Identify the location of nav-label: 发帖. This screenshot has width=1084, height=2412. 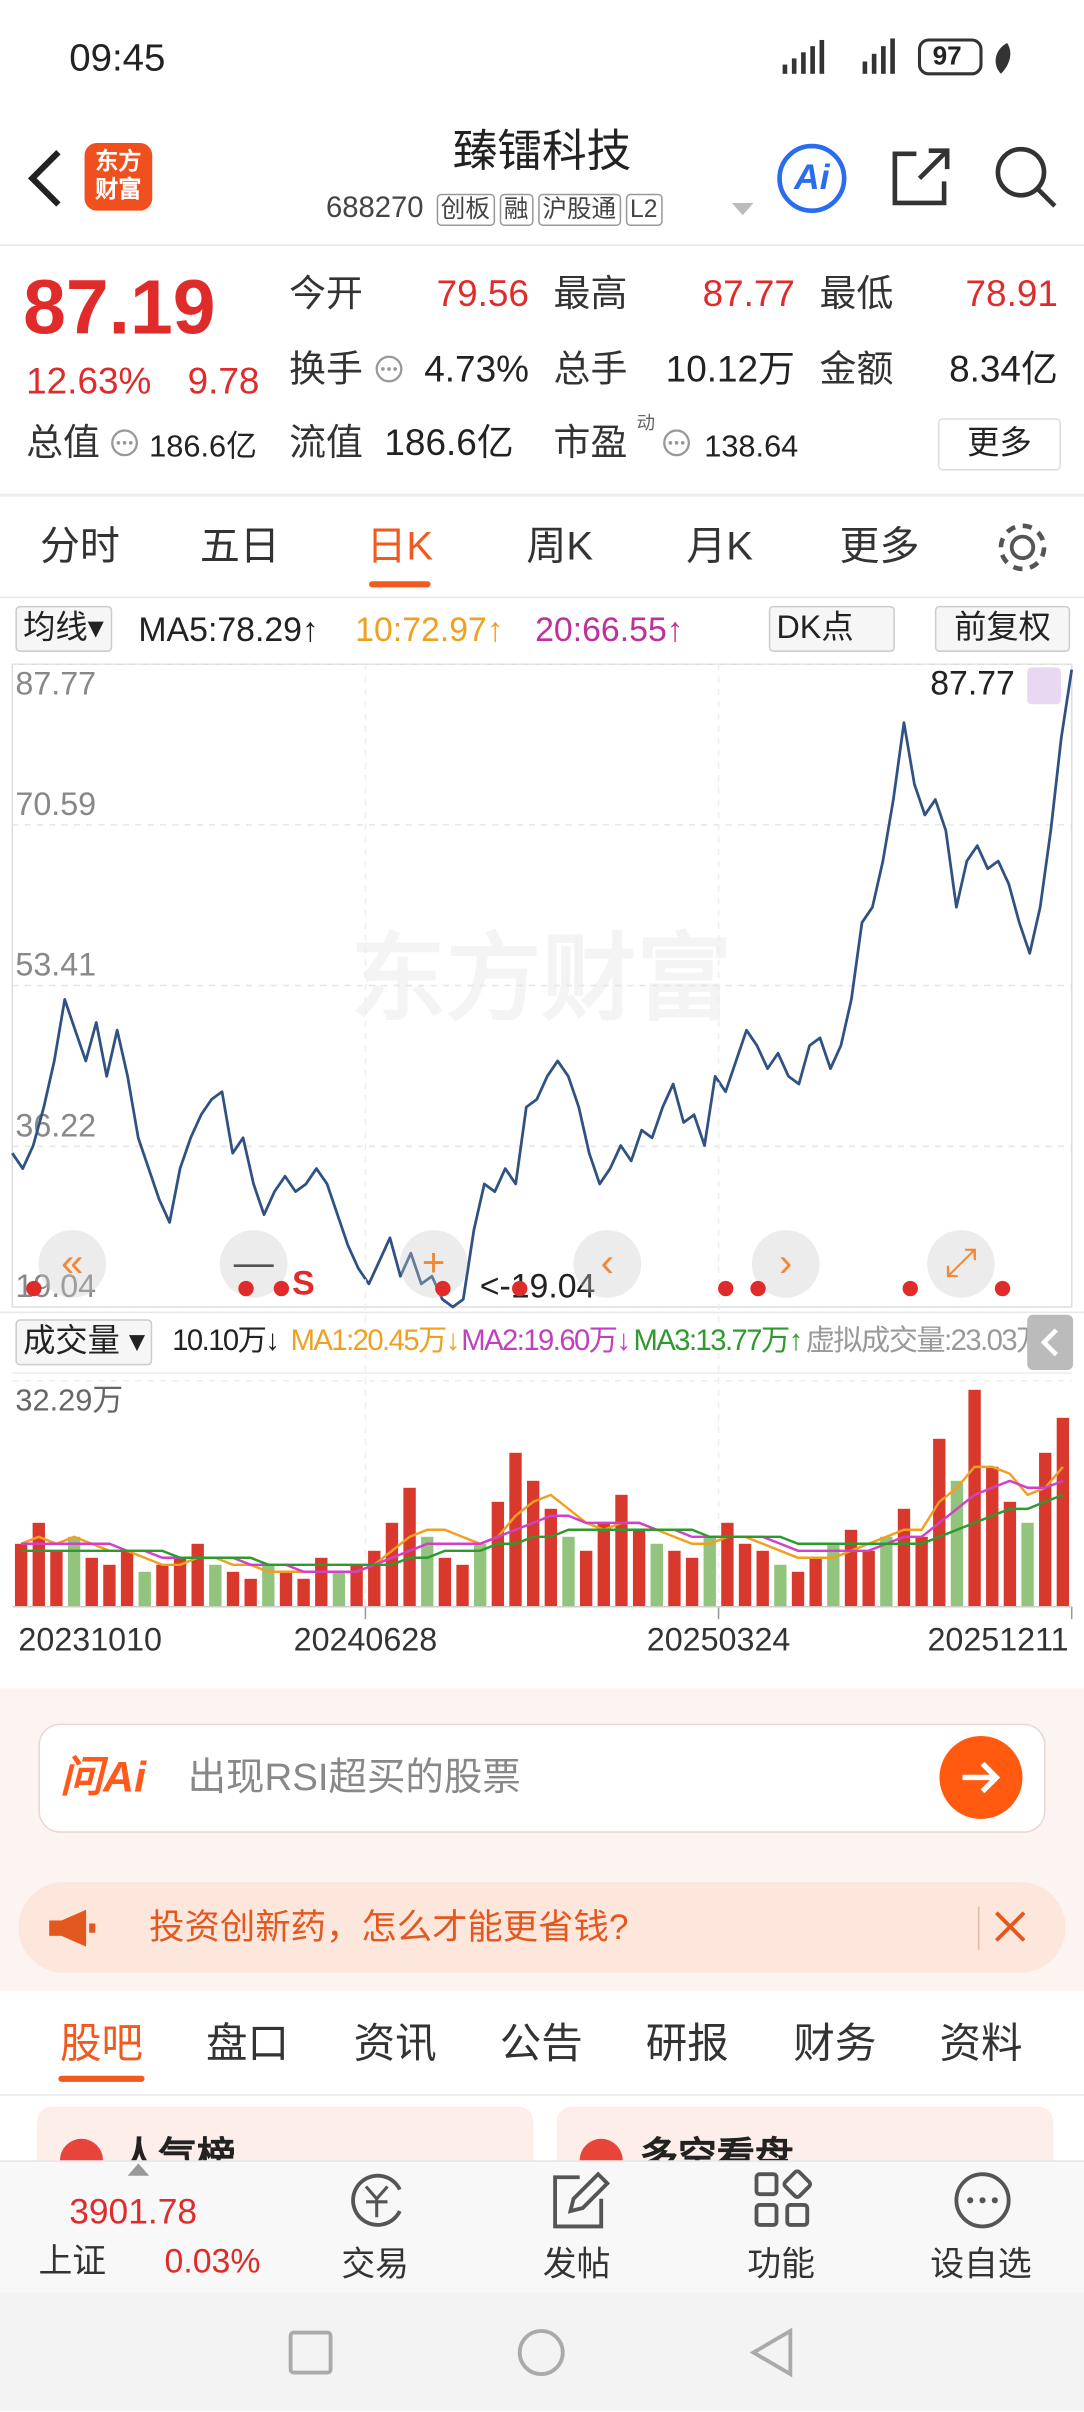
(576, 2264).